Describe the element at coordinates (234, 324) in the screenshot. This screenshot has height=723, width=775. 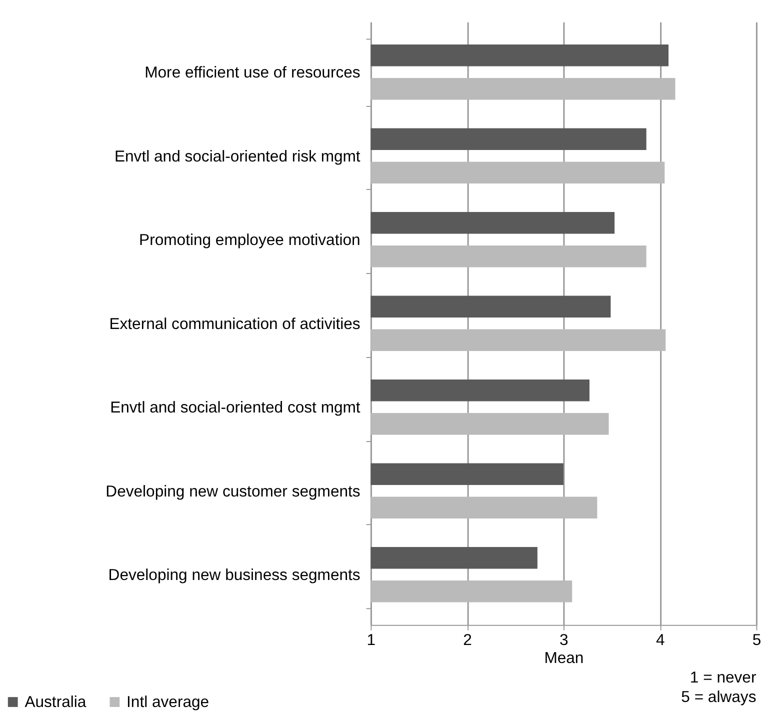
I see `y-tick-label: External communication of activities` at that location.